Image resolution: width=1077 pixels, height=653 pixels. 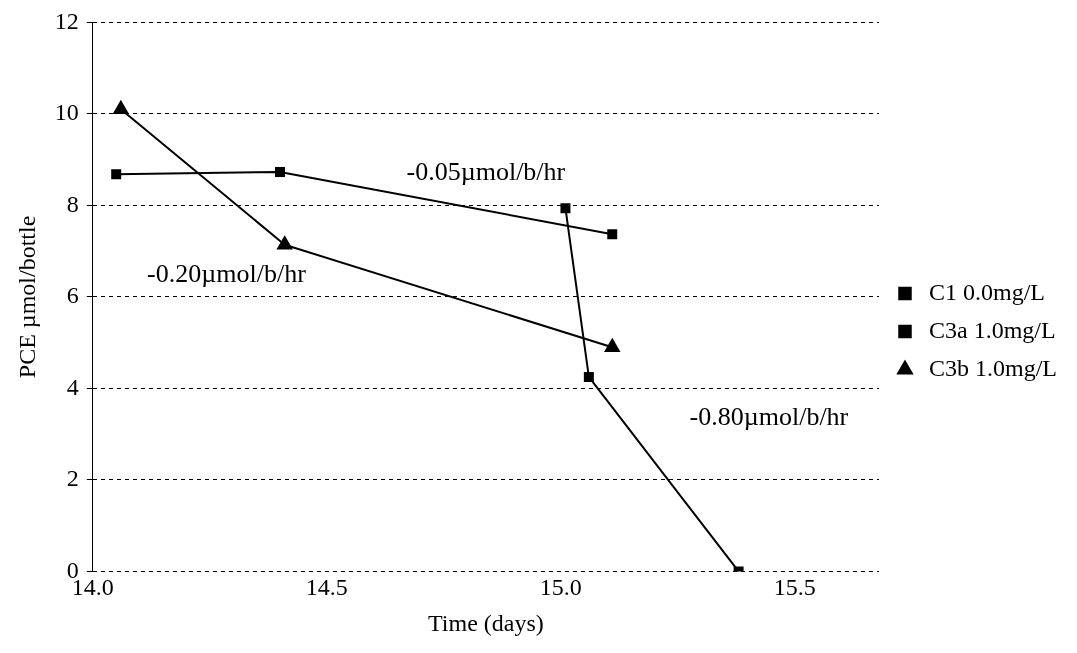 What do you see at coordinates (987, 291) in the screenshot?
I see `legend-label: C1 0.0mg/L` at bounding box center [987, 291].